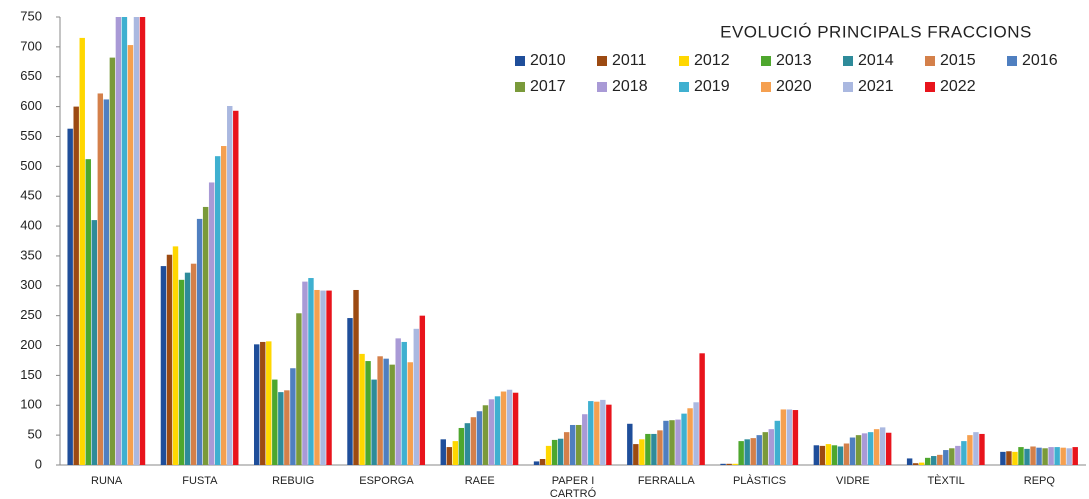 The height and width of the screenshot is (499, 1089). I want to click on chart-title: EVOLUCIÓ PRINCIPALS FRACCIONS, so click(876, 31).